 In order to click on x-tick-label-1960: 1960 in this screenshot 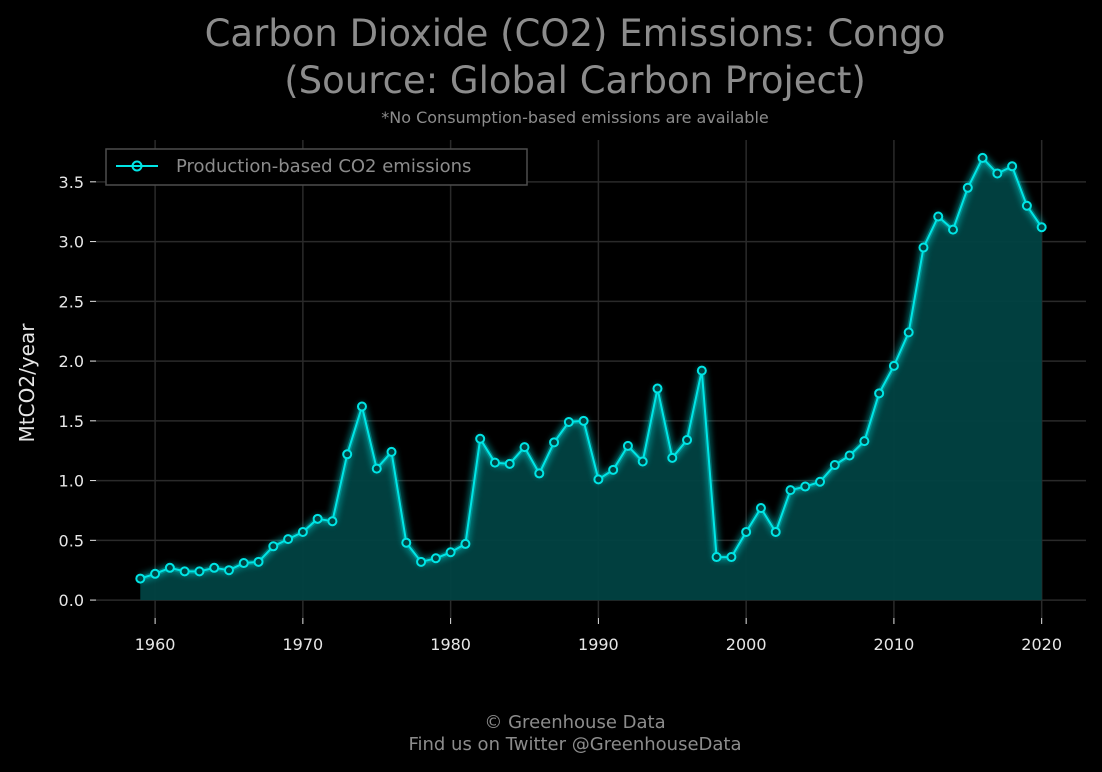, I will do `click(155, 644)`.